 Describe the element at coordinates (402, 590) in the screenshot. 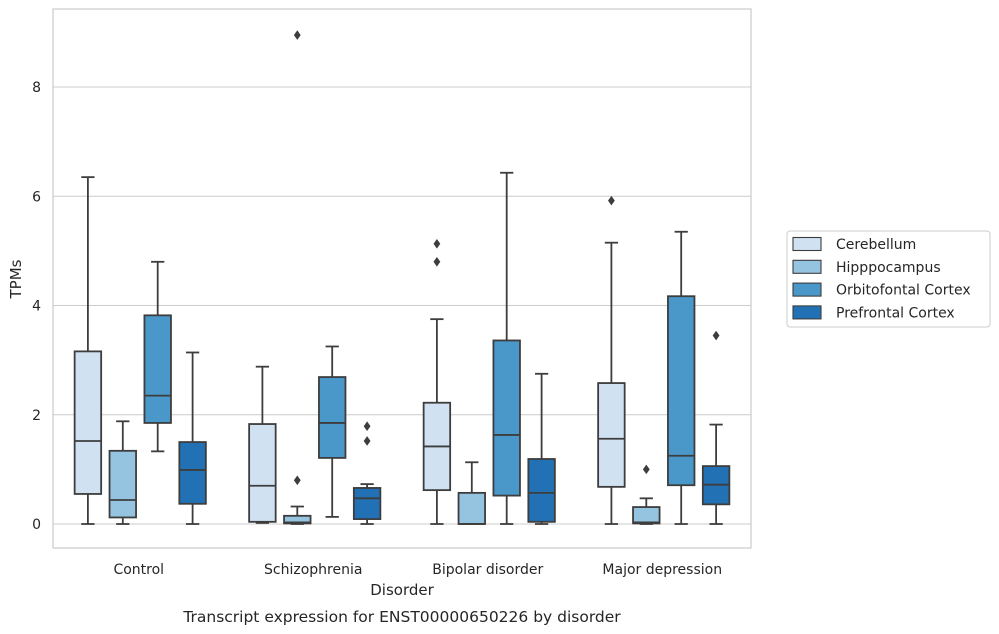

I see `x-axis-label: Disorder` at that location.